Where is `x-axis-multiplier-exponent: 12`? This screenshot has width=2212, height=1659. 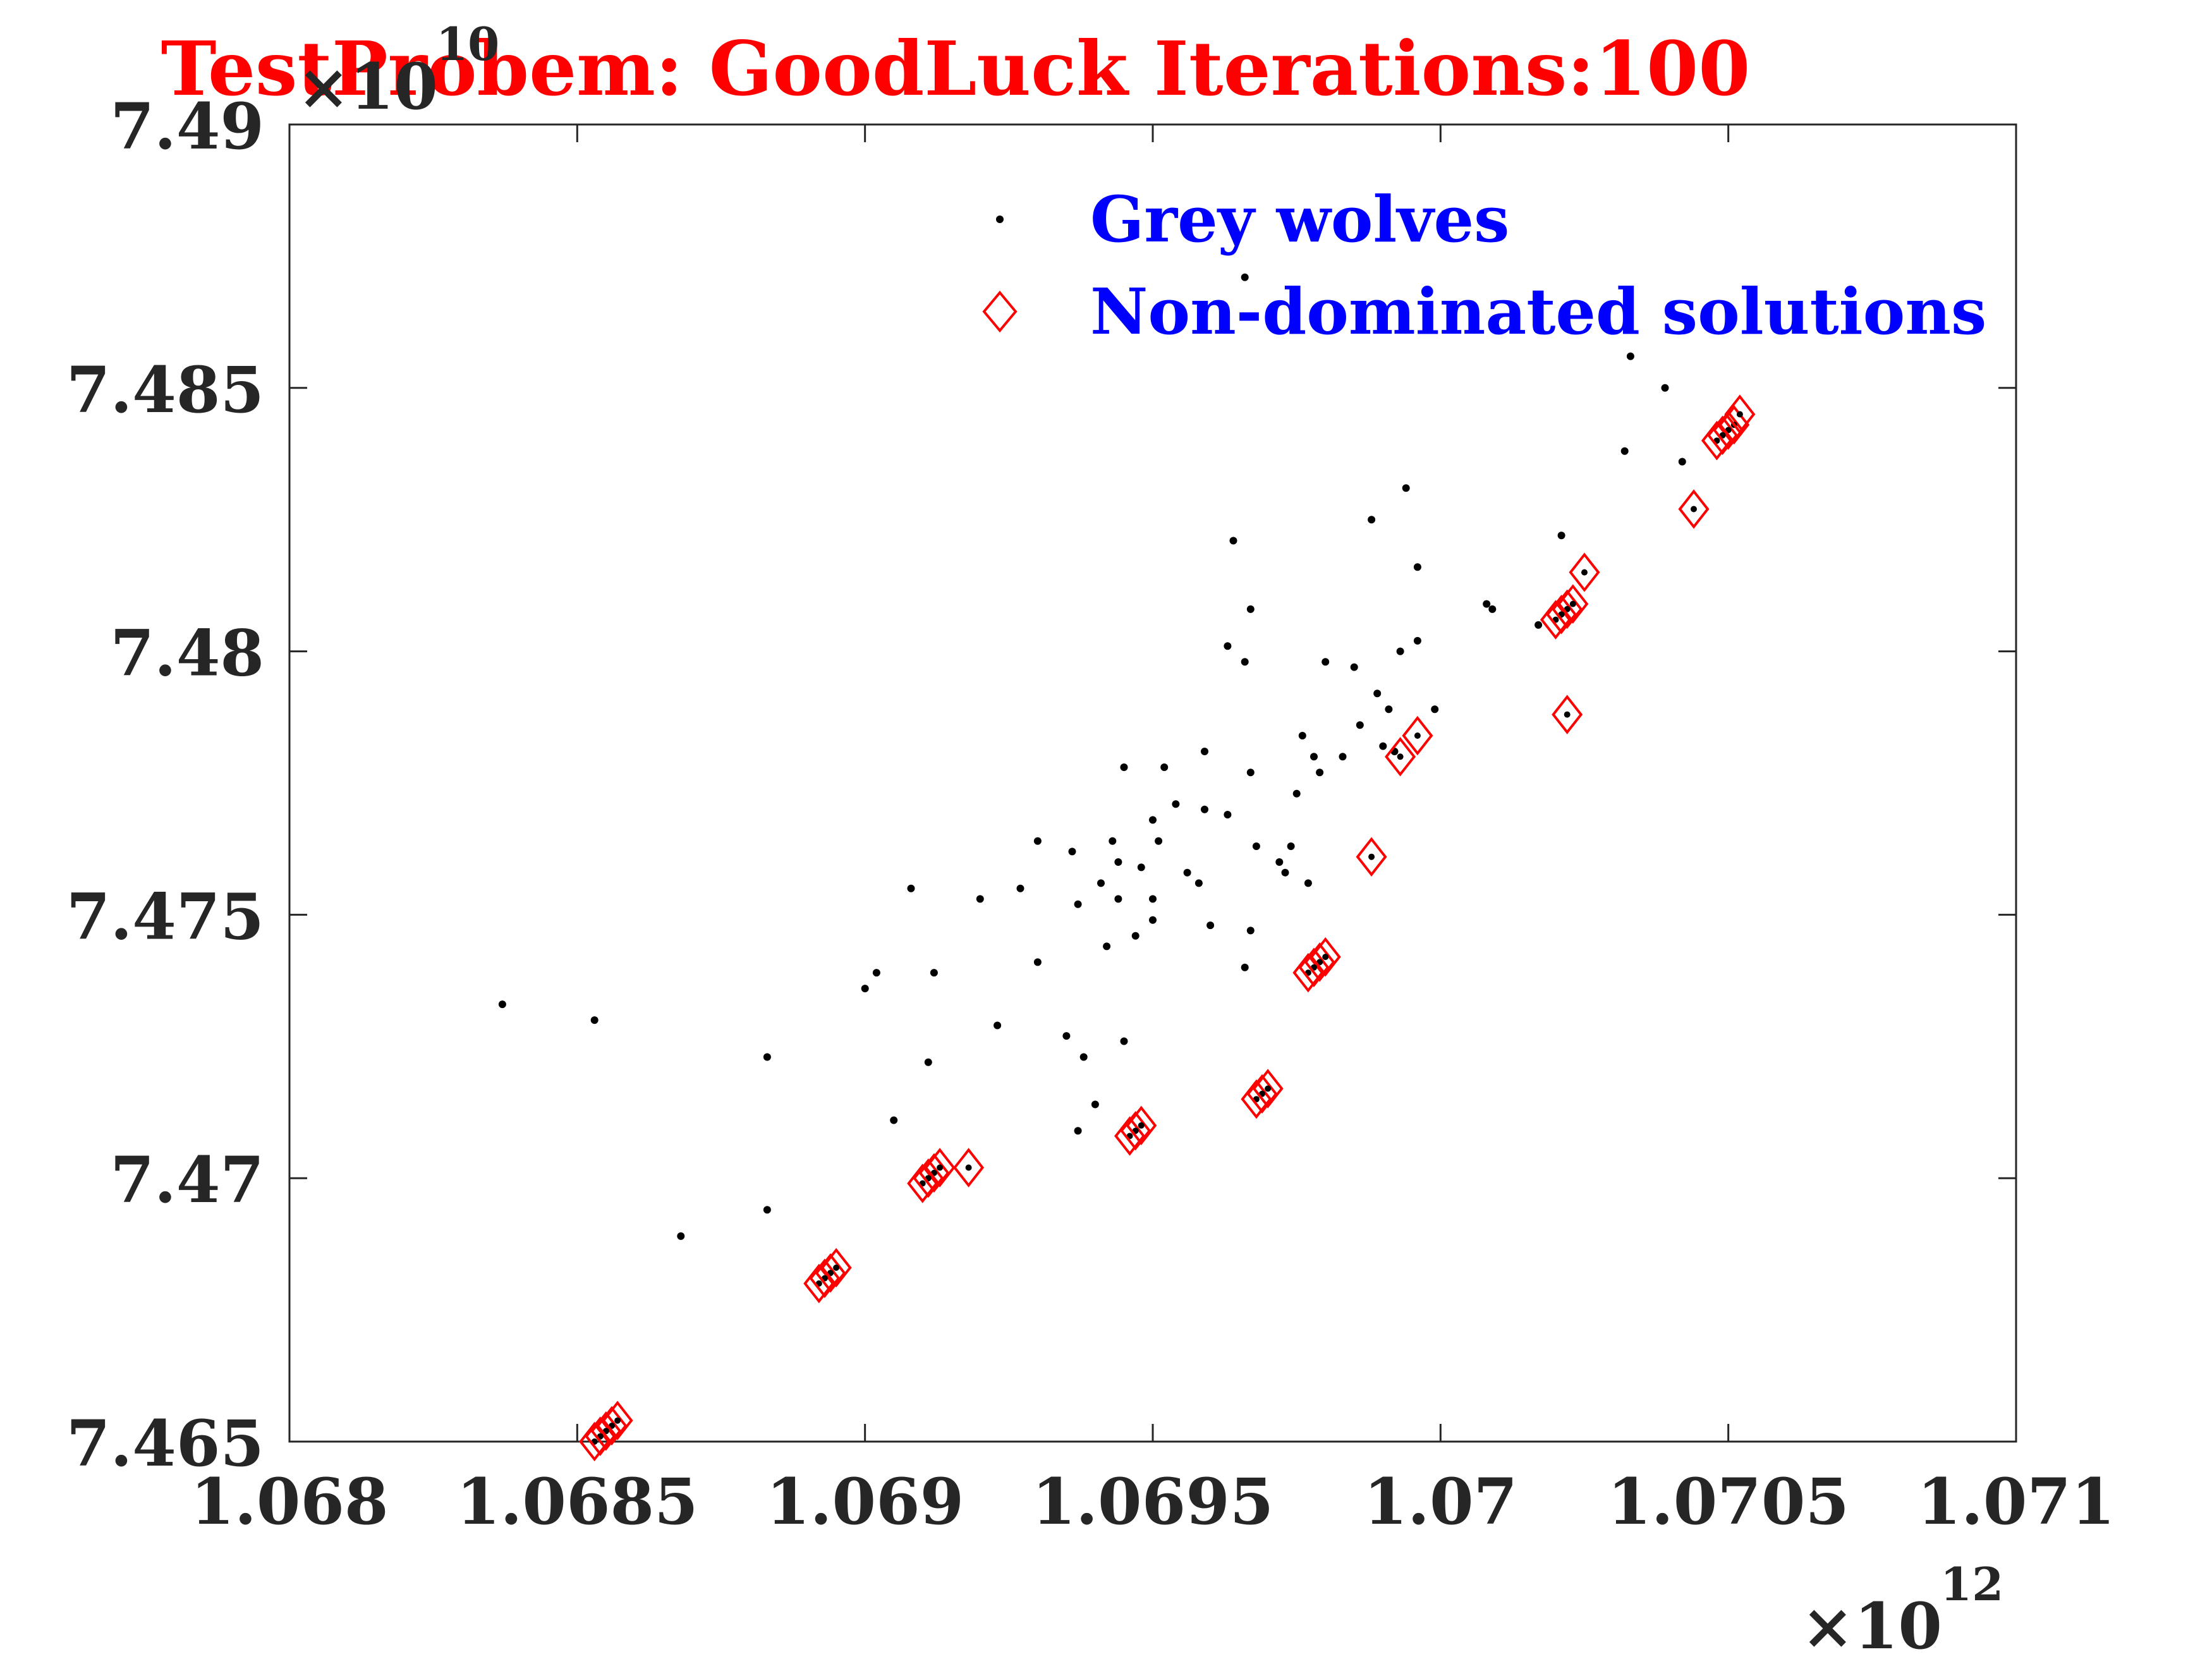
x-axis-multiplier-exponent: 12 is located at coordinates (1971, 1584).